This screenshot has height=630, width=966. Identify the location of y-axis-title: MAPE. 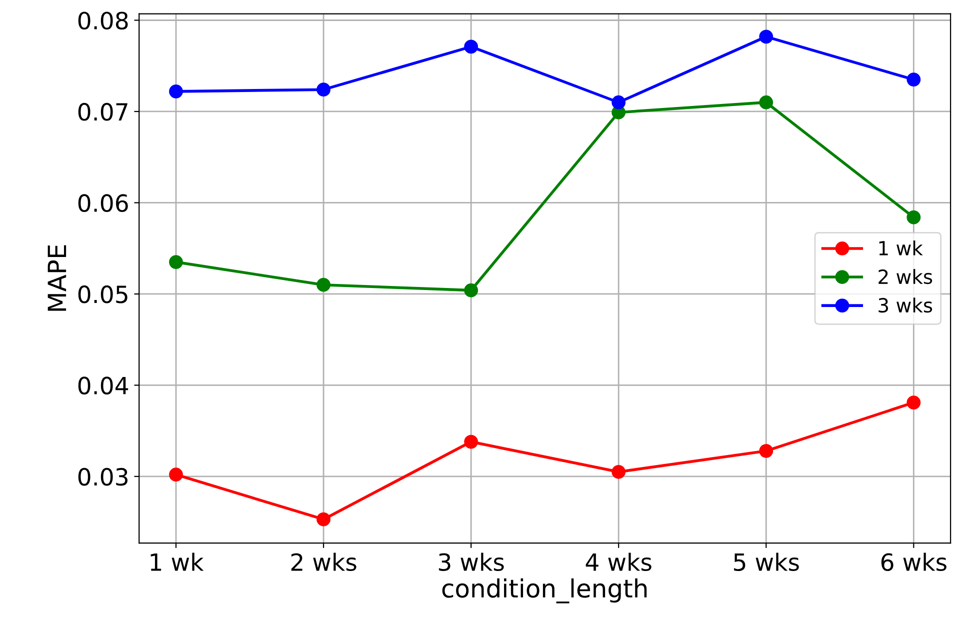
(57, 278).